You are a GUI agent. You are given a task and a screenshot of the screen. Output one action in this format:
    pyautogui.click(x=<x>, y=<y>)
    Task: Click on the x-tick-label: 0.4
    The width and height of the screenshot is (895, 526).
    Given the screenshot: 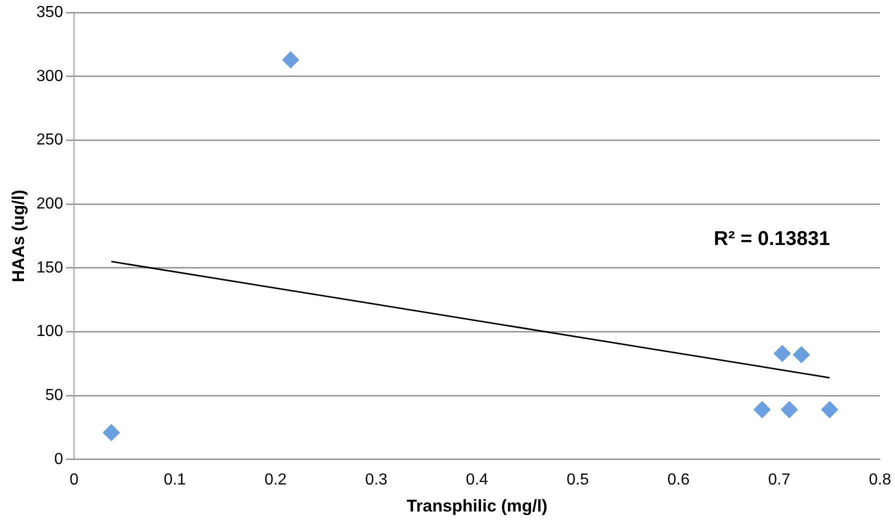 What is the action you would take?
    pyautogui.click(x=477, y=479)
    